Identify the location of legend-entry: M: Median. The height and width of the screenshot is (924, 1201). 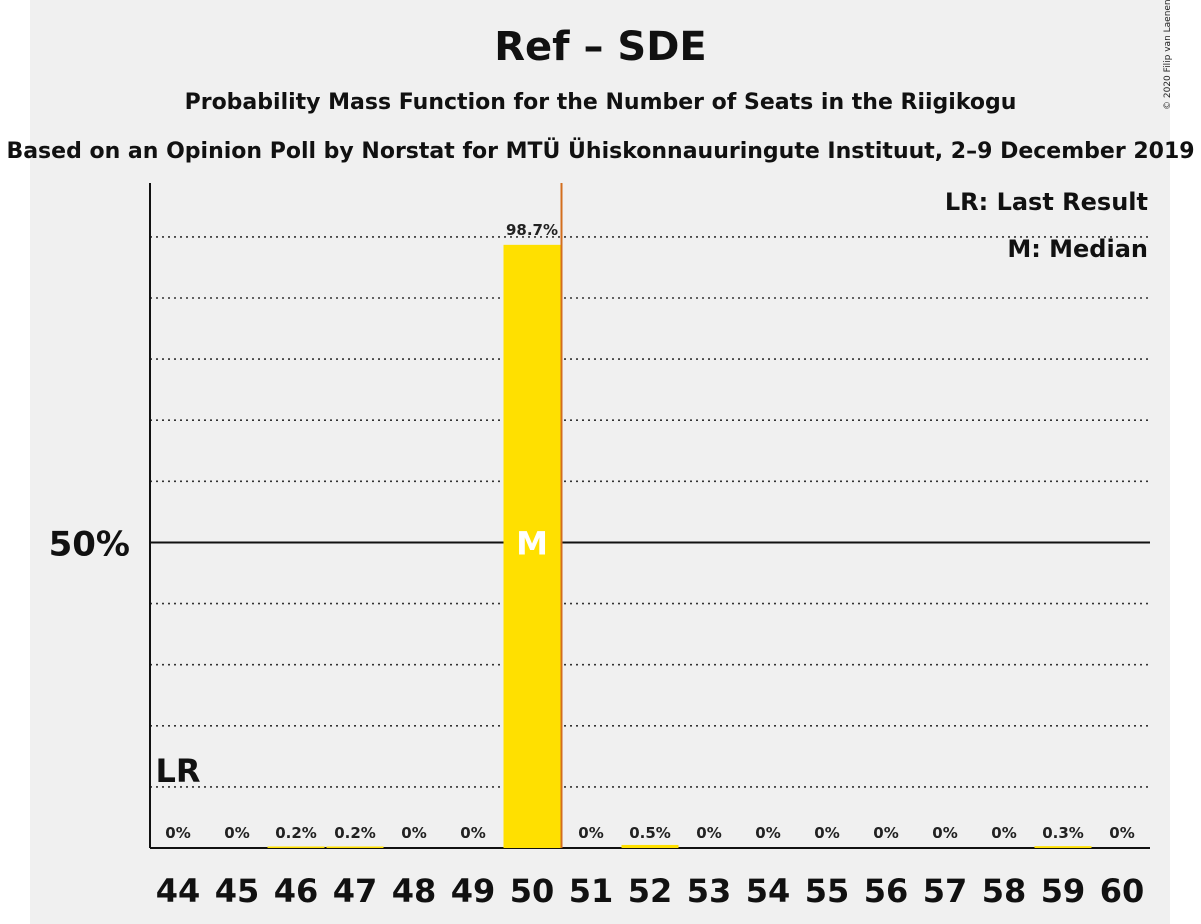
(1077, 249).